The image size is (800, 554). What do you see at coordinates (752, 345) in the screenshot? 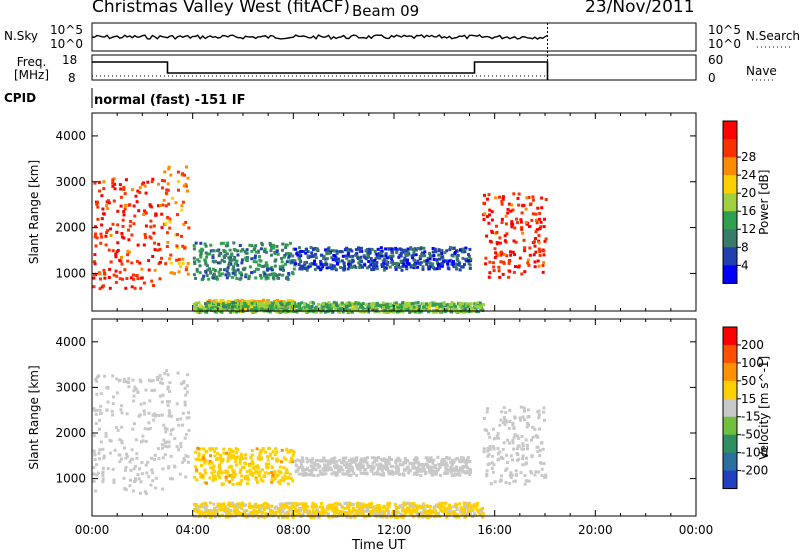
I see `colorbar-tick-label: 200` at bounding box center [752, 345].